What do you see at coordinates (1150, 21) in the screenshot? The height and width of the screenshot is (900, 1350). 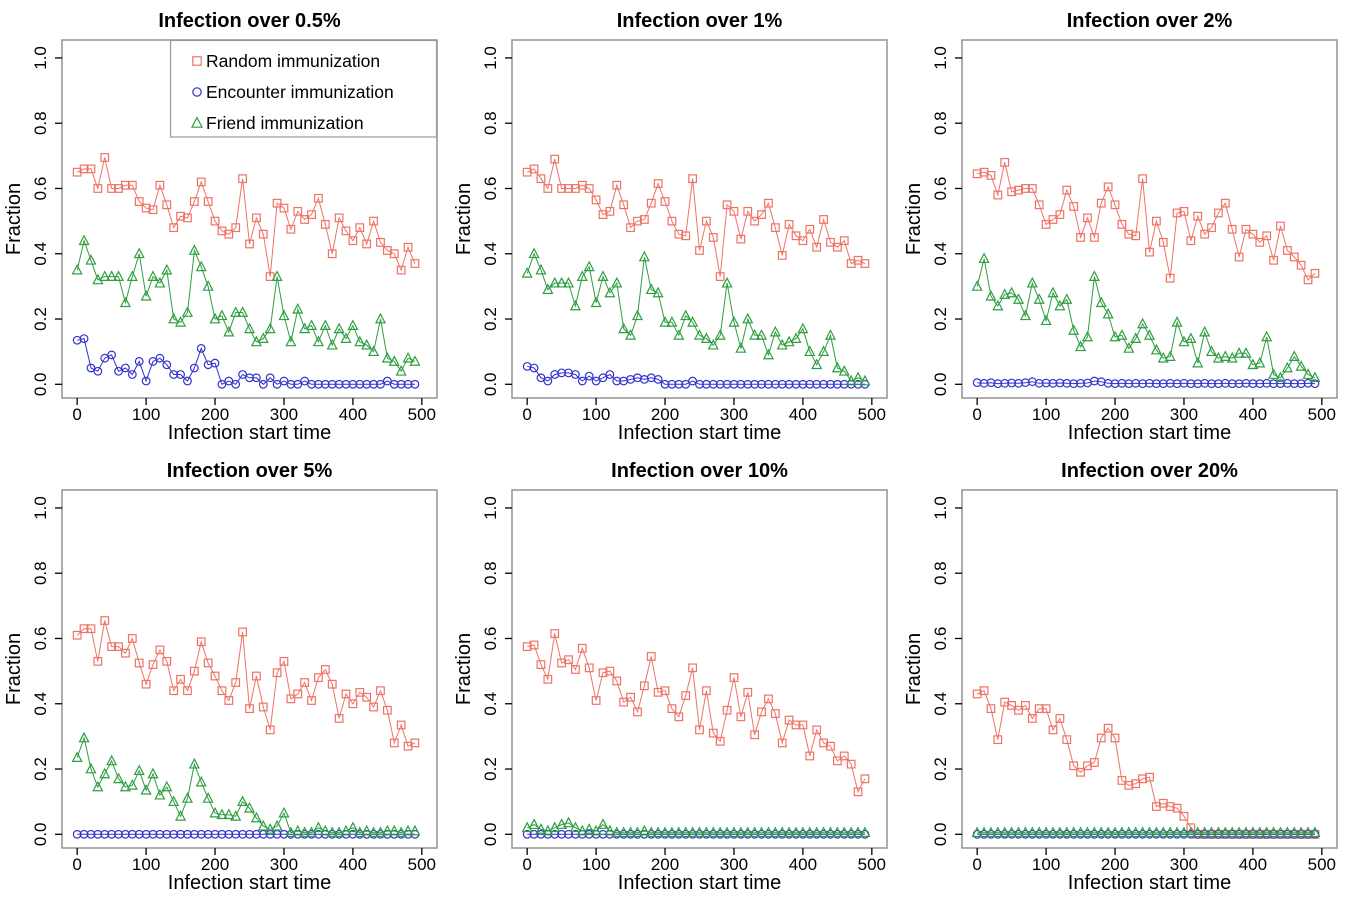 I see `panel-title: Infection over 2%` at bounding box center [1150, 21].